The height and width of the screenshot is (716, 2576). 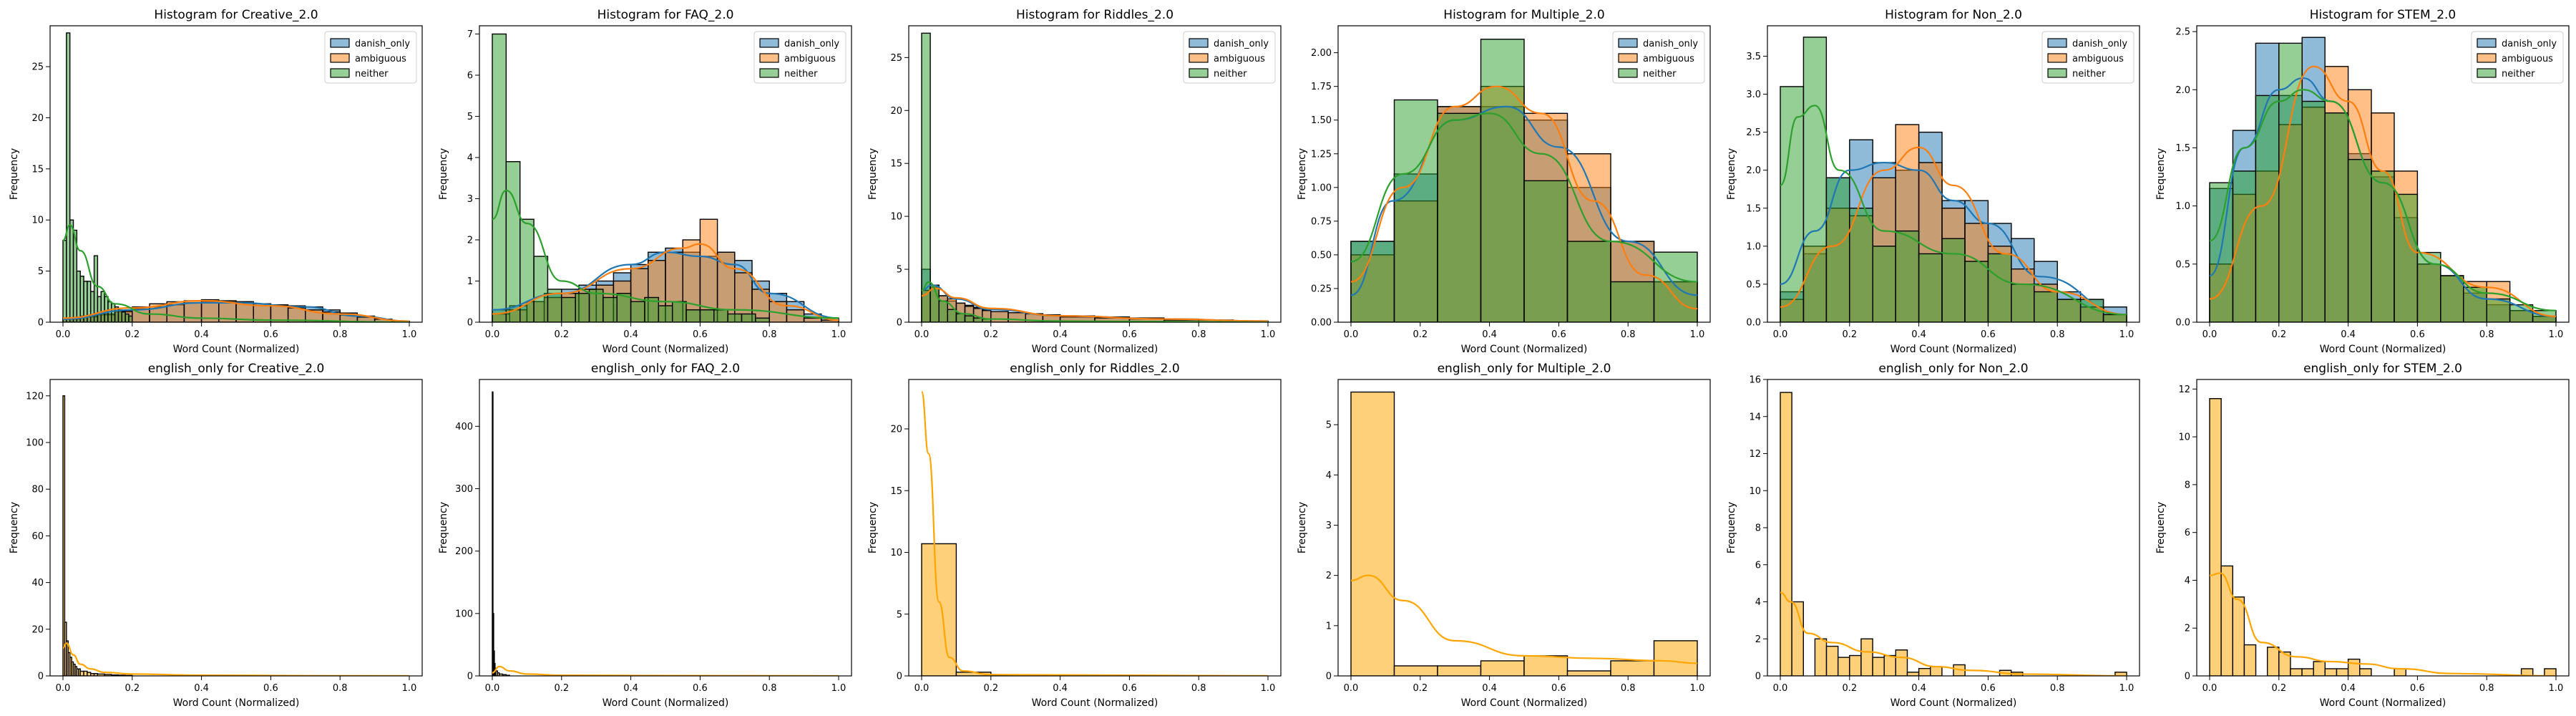 What do you see at coordinates (896, 58) in the screenshot?
I see `y-tick-label: 25` at bounding box center [896, 58].